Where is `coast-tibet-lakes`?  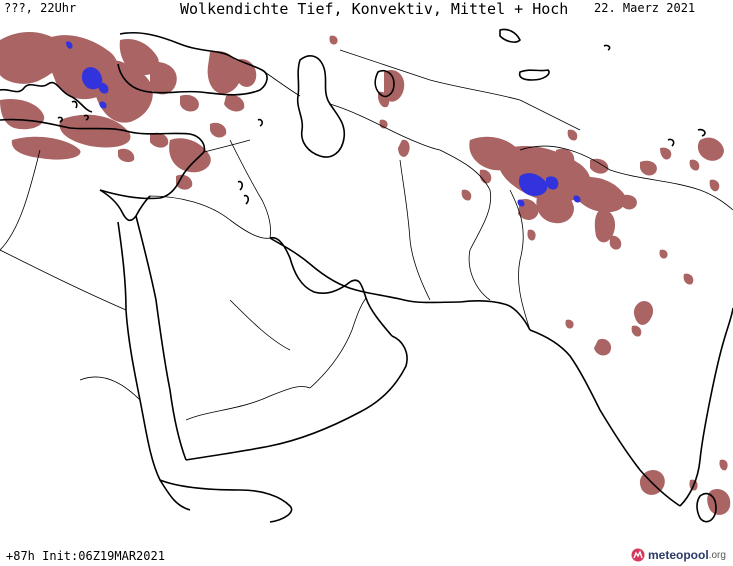
coast-tibet-lakes is located at coordinates (654, 95).